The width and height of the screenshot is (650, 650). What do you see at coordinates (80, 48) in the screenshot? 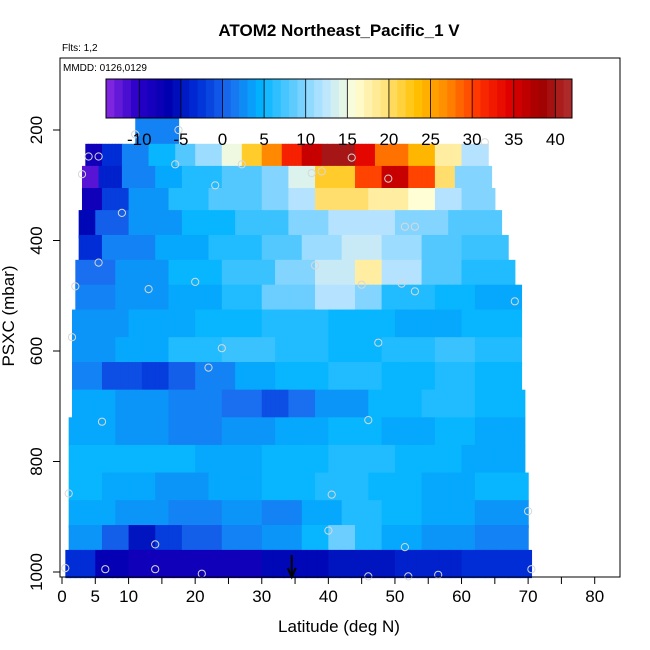
I see `flights-annotation: Flts: 1,2` at bounding box center [80, 48].